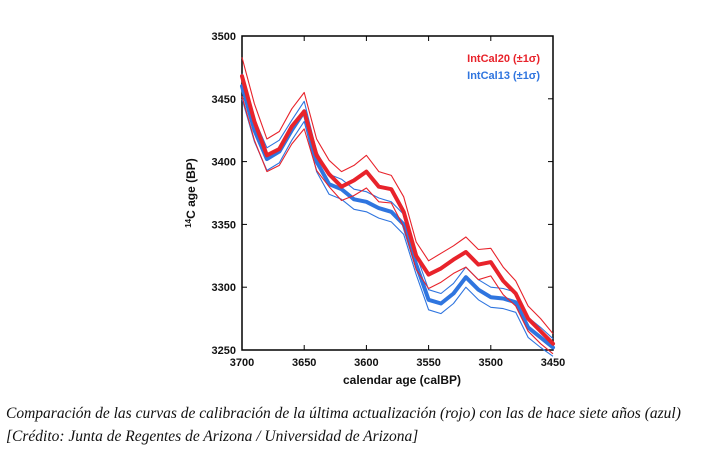 The height and width of the screenshot is (454, 726). What do you see at coordinates (366, 363) in the screenshot?
I see `x-tick-label: 3600` at bounding box center [366, 363].